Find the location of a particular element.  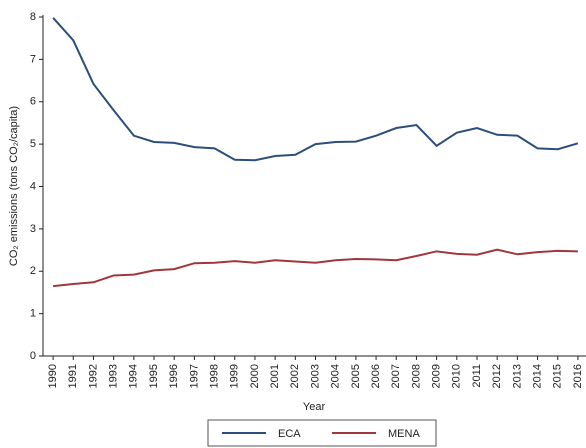

y-tick-label: 8 is located at coordinates (33, 17).